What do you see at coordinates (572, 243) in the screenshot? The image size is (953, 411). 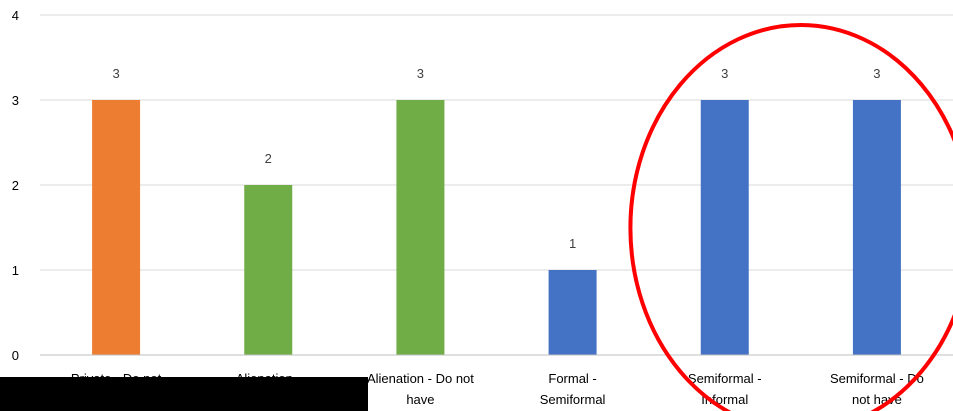 I see `data-label: 1` at bounding box center [572, 243].